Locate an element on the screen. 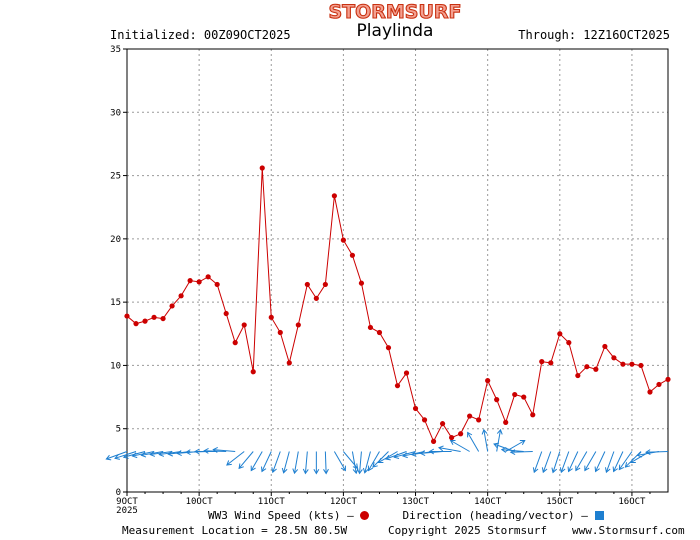  x-tick-label: 10OCT is located at coordinates (200, 502).